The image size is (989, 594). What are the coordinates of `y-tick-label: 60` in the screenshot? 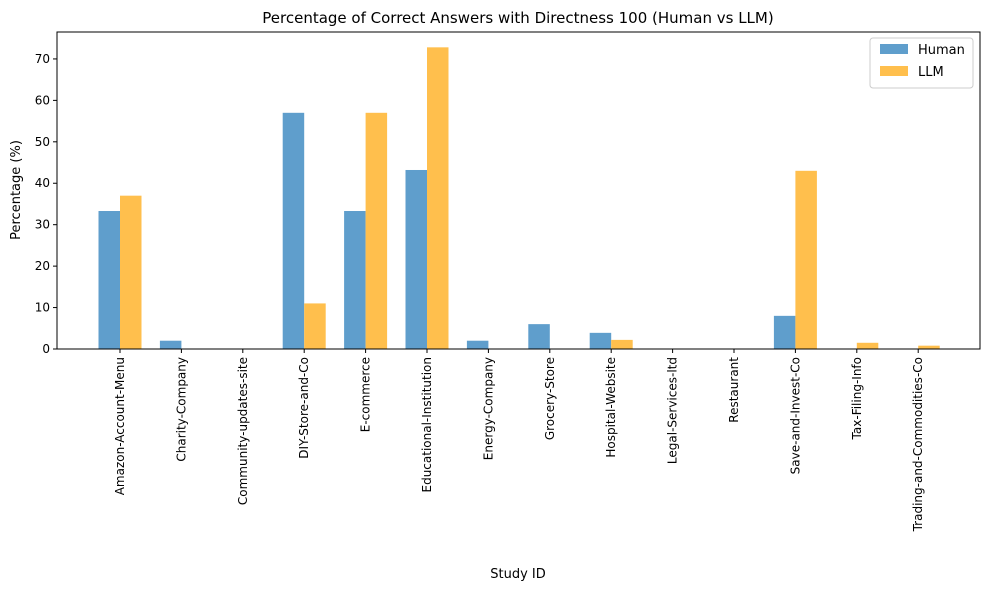 It's located at (42, 100).